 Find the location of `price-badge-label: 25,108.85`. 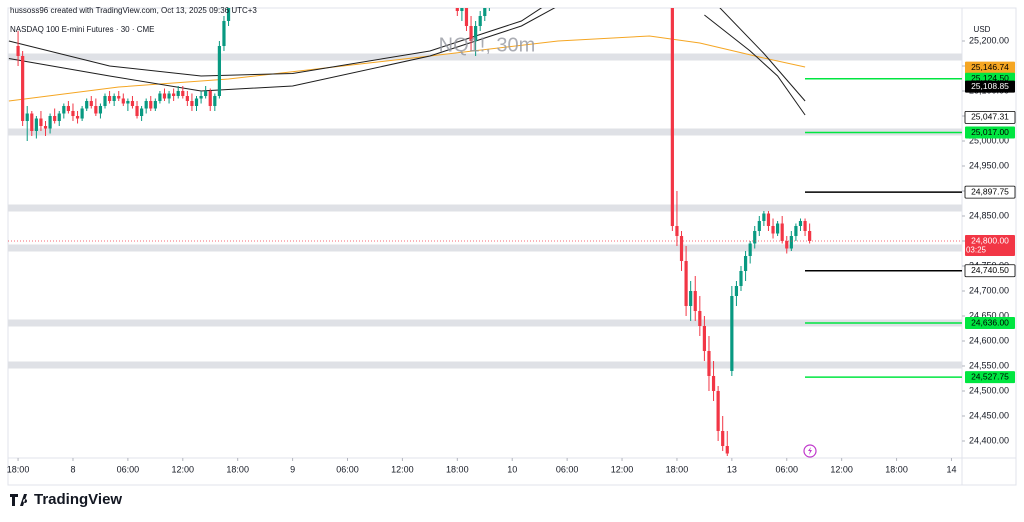

price-badge-label: 25,108.85 is located at coordinates (990, 86).